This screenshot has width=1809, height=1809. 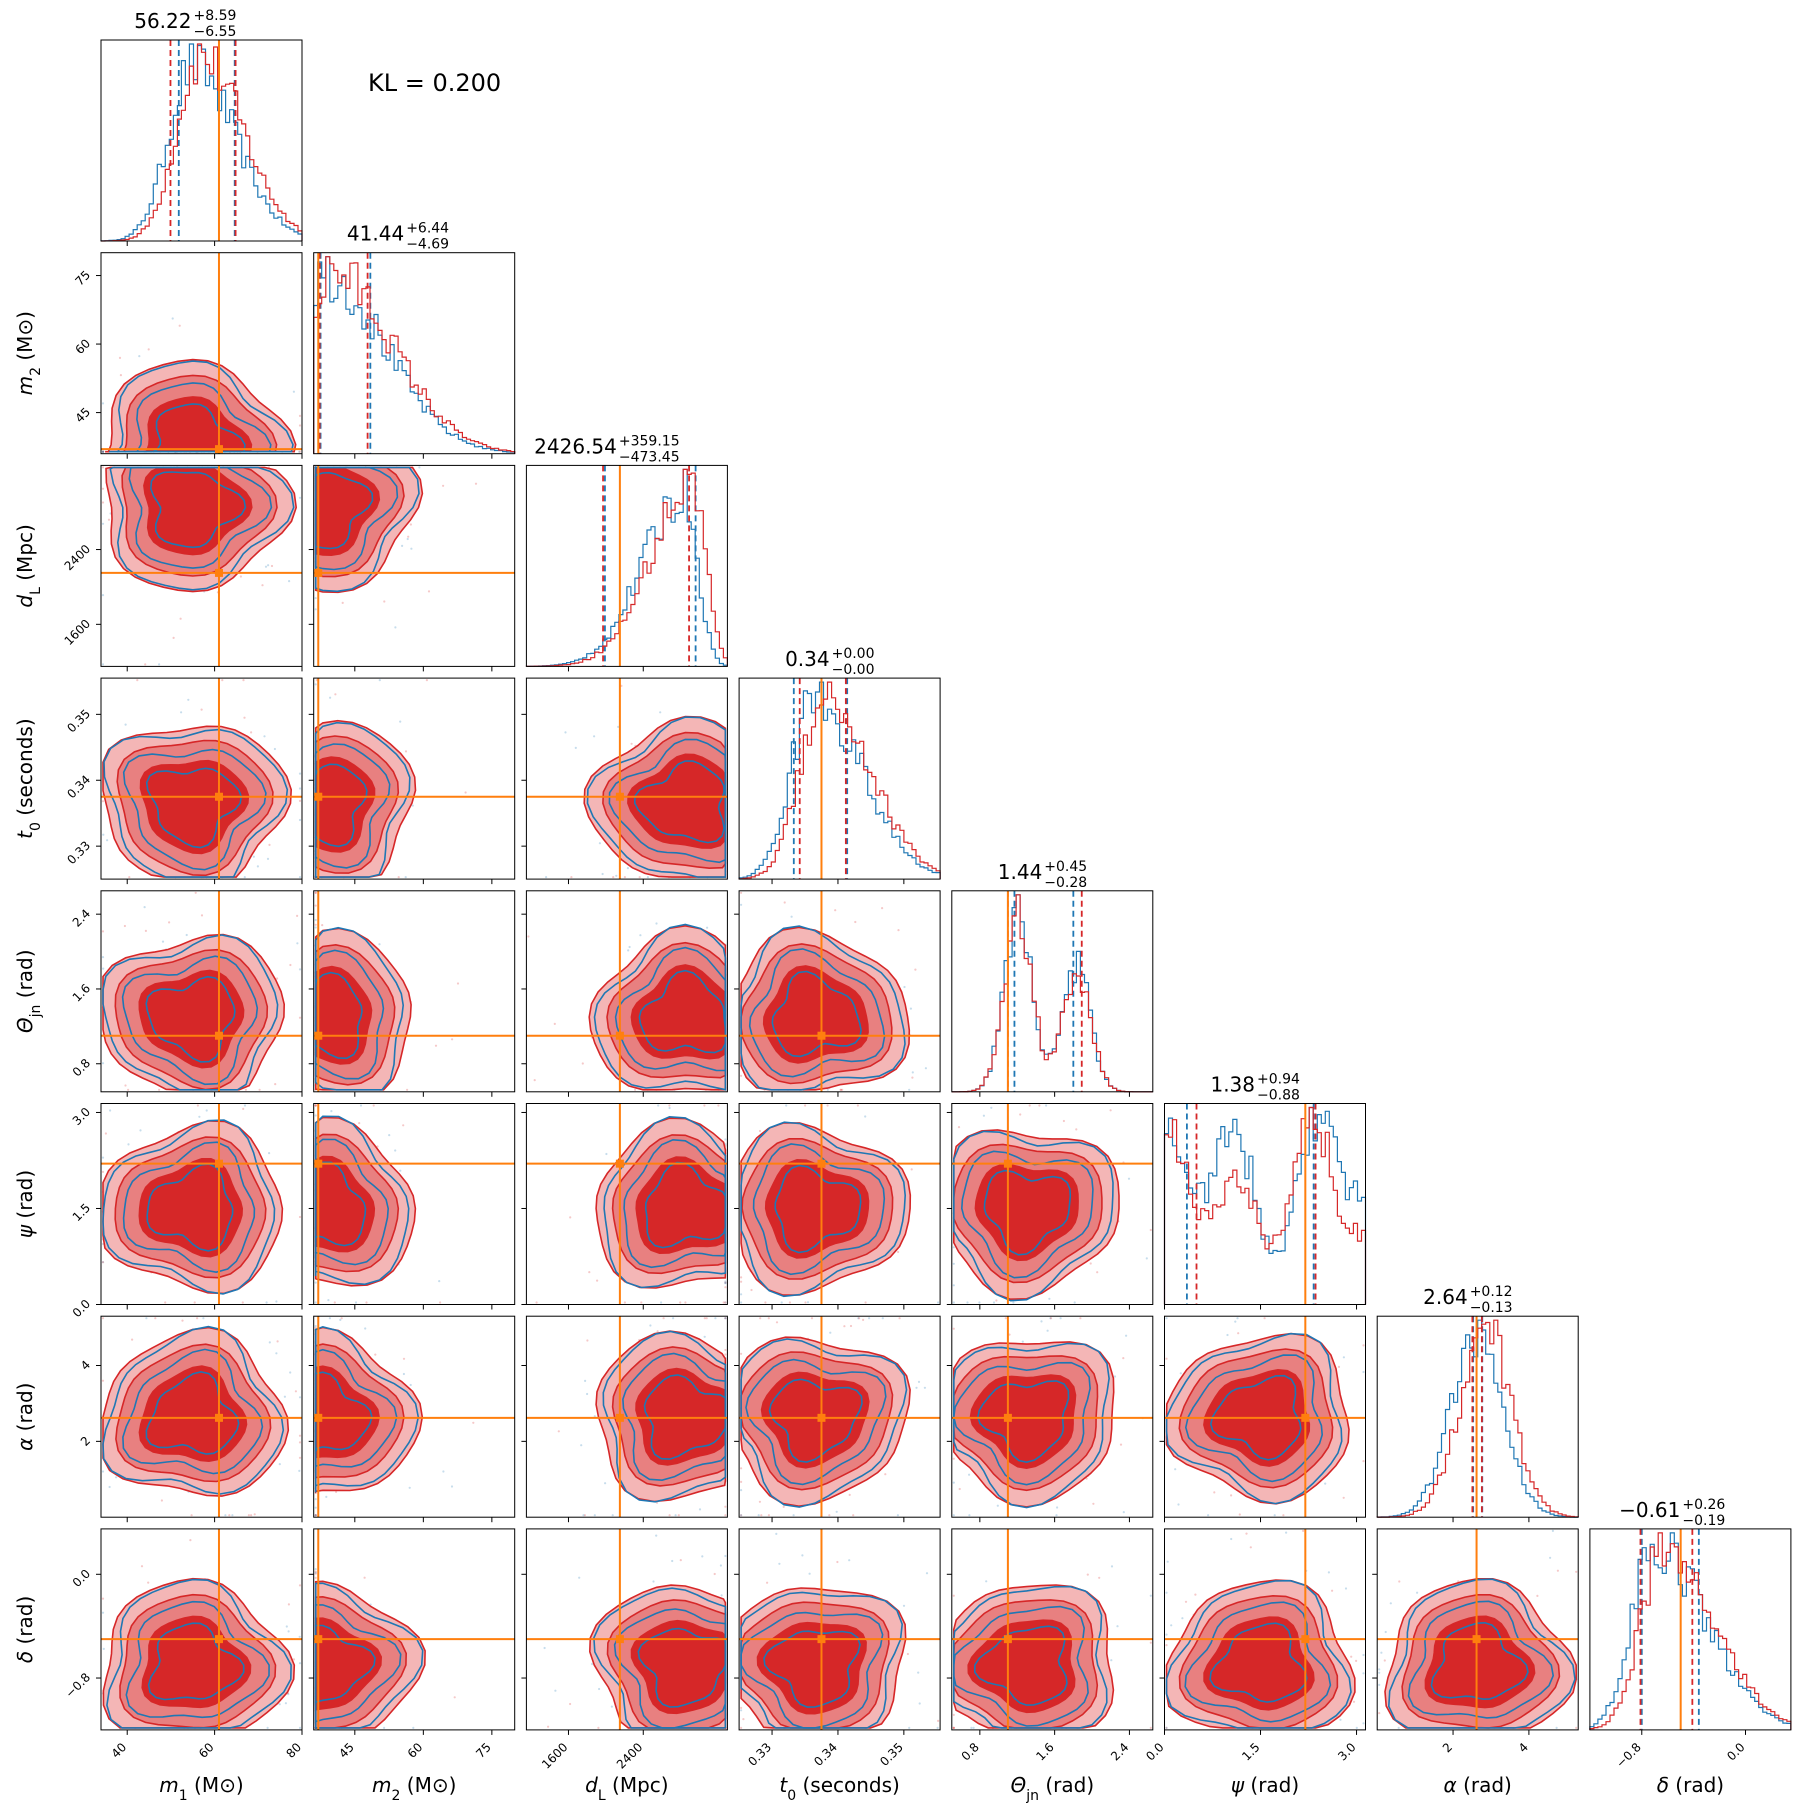 I want to click on panel-dL-vs-m1: 1600 2400, so click(x=182, y=568).